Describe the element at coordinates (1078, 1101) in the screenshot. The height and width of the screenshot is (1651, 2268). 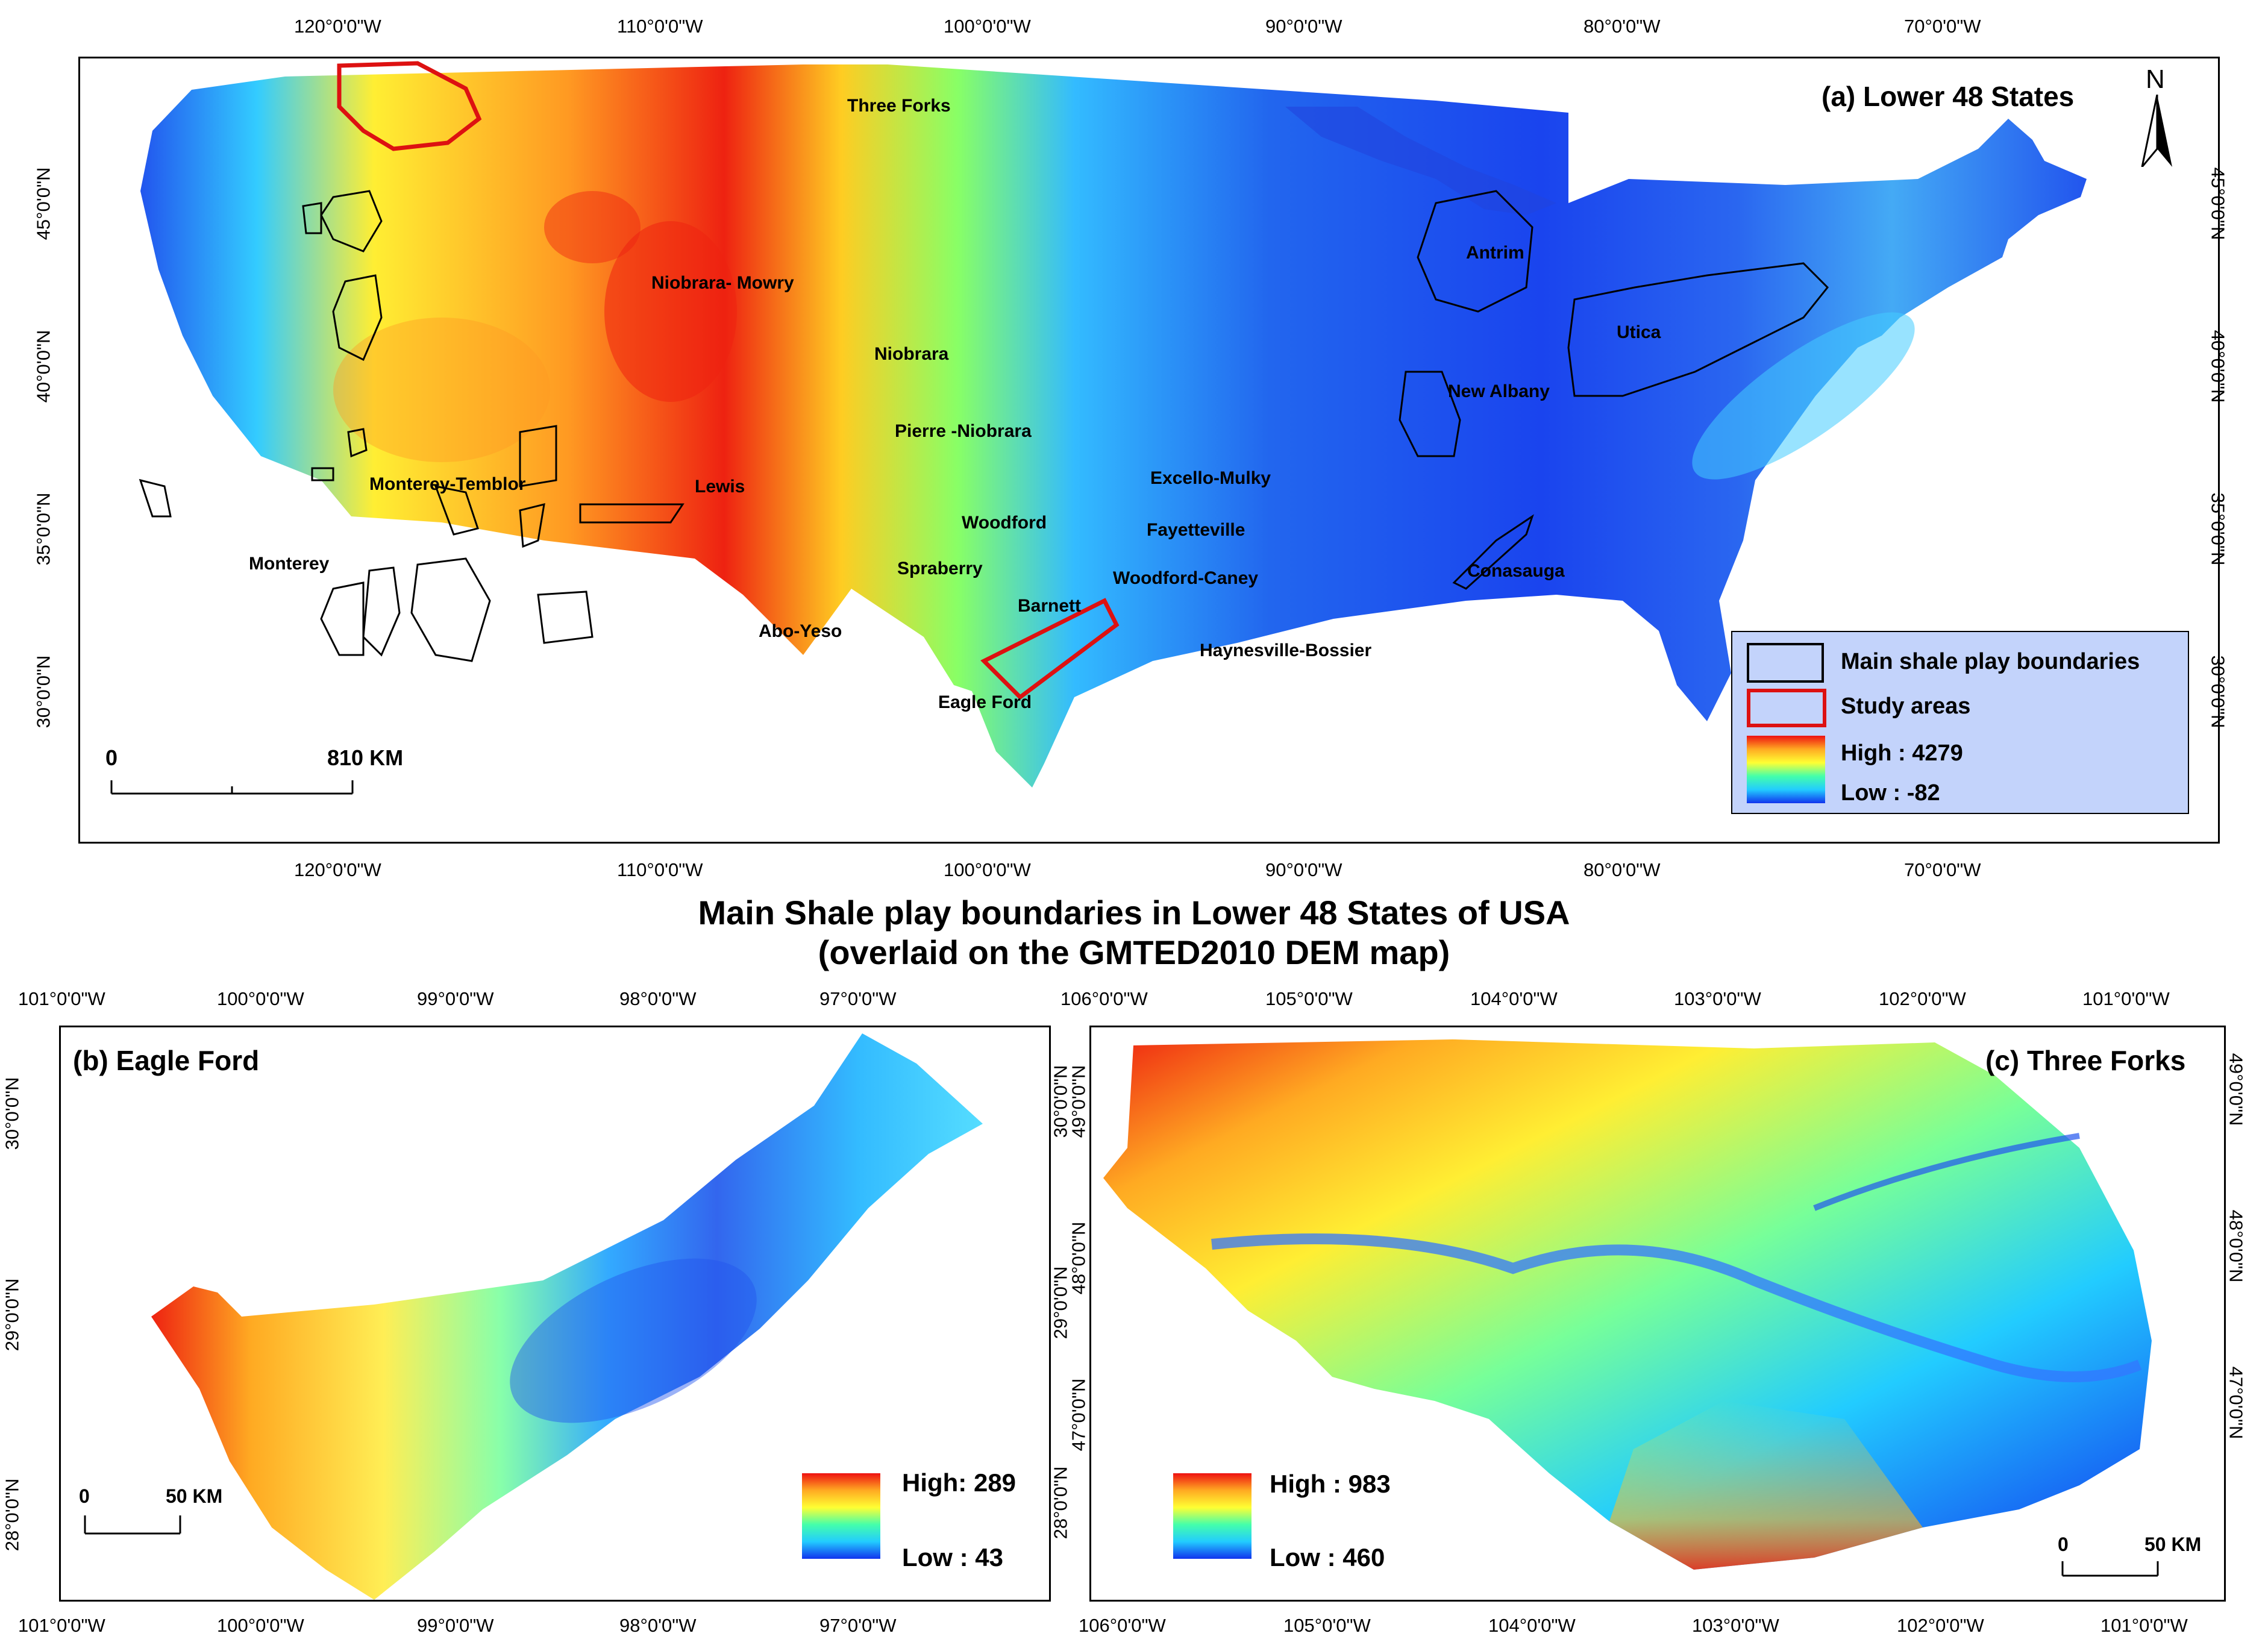
I see `c-left-lat-0: 49°0'0"N` at that location.